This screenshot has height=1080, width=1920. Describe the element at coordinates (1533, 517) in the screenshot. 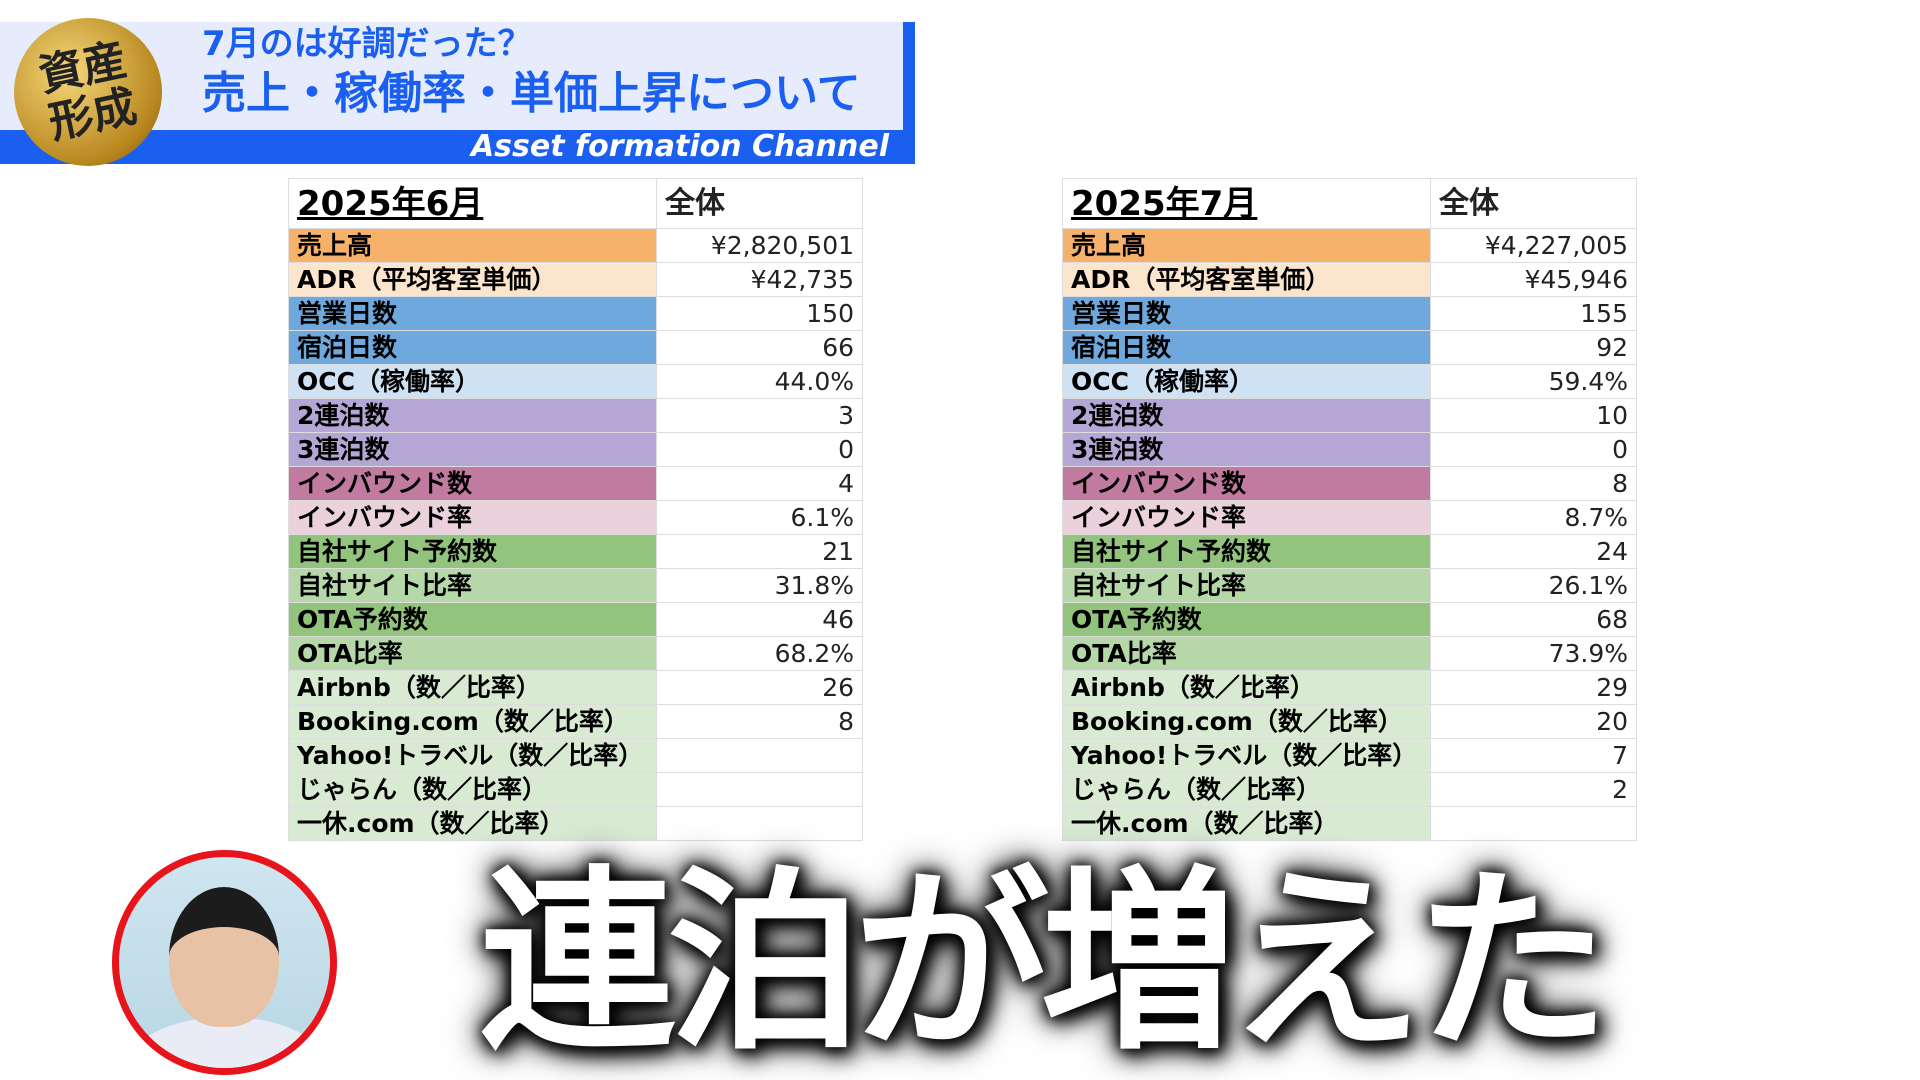

I see `row-value: 8.7%` at that location.